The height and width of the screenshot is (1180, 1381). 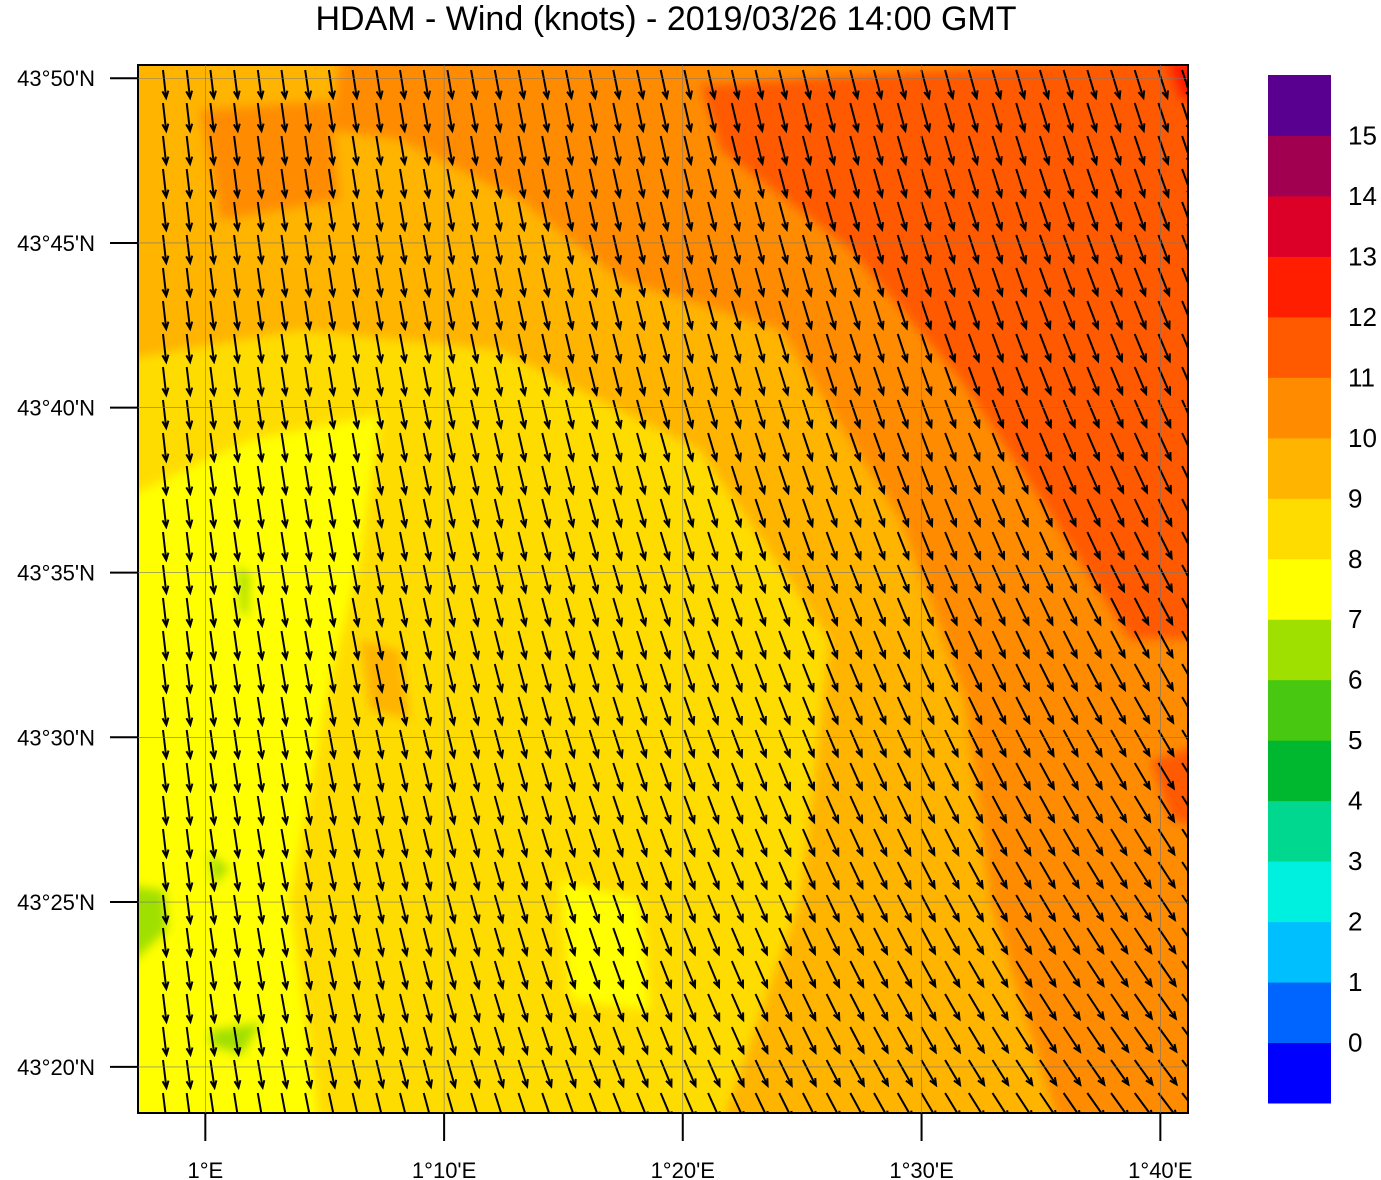 I want to click on x-tick-label: 1°E, so click(x=205, y=1169).